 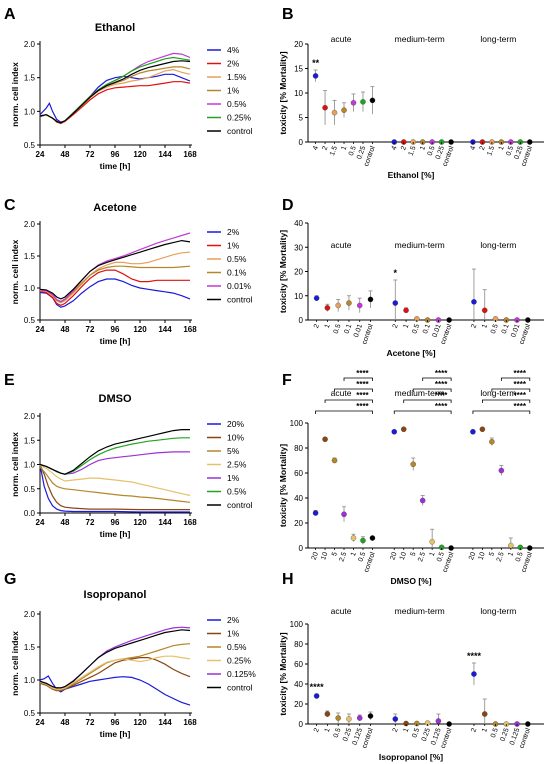 I want to click on panel-letter-h: H, so click(x=288, y=579).